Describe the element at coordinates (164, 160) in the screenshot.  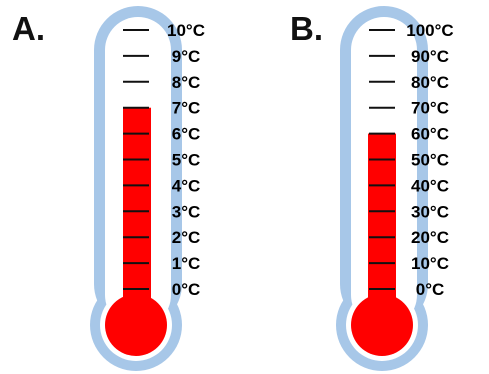
I see `thermometer-a-scale: 0°C 1°C 2°C 3°C 4°C 5°C 6°C 7°C 8°C 9°C 10°C` at that location.